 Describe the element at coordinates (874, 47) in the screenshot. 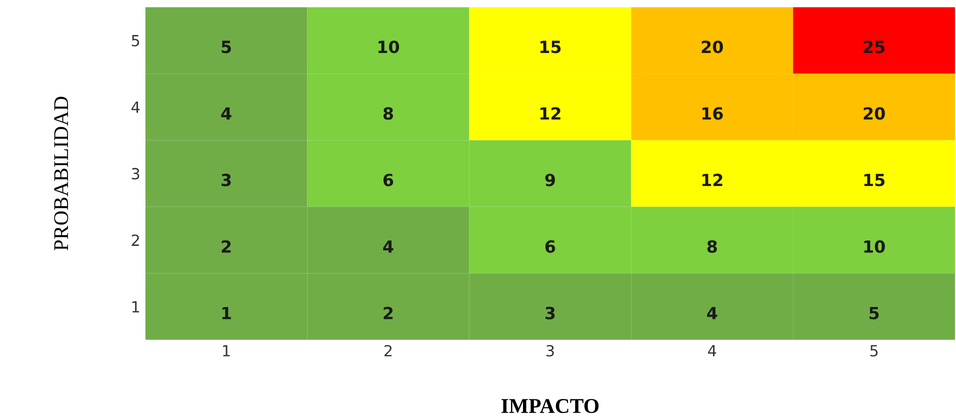

I see `data-label: 25` at that location.